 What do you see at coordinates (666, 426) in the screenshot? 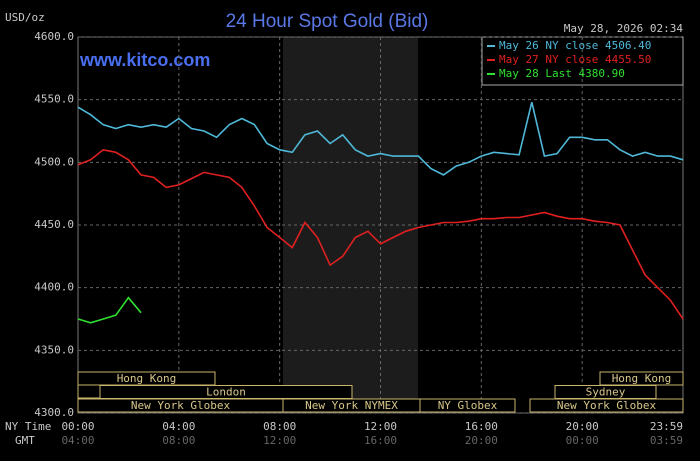
I see `x-tick-label: 23:59` at bounding box center [666, 426].